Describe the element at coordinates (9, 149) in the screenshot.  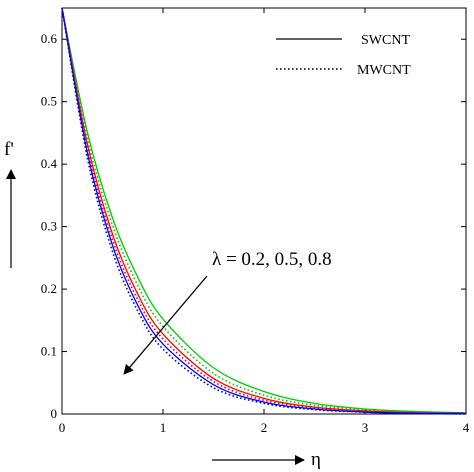
I see `y-axis-label: f'` at that location.